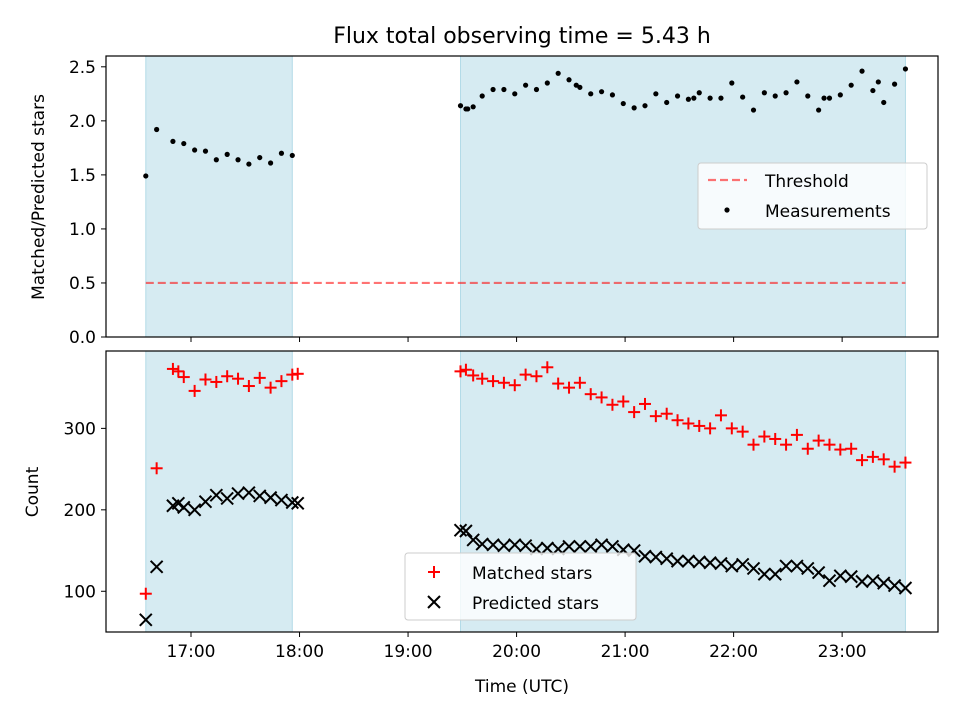 This screenshot has height=724, width=960. I want to click on x-axis-label: Time (UTC), so click(521, 687).